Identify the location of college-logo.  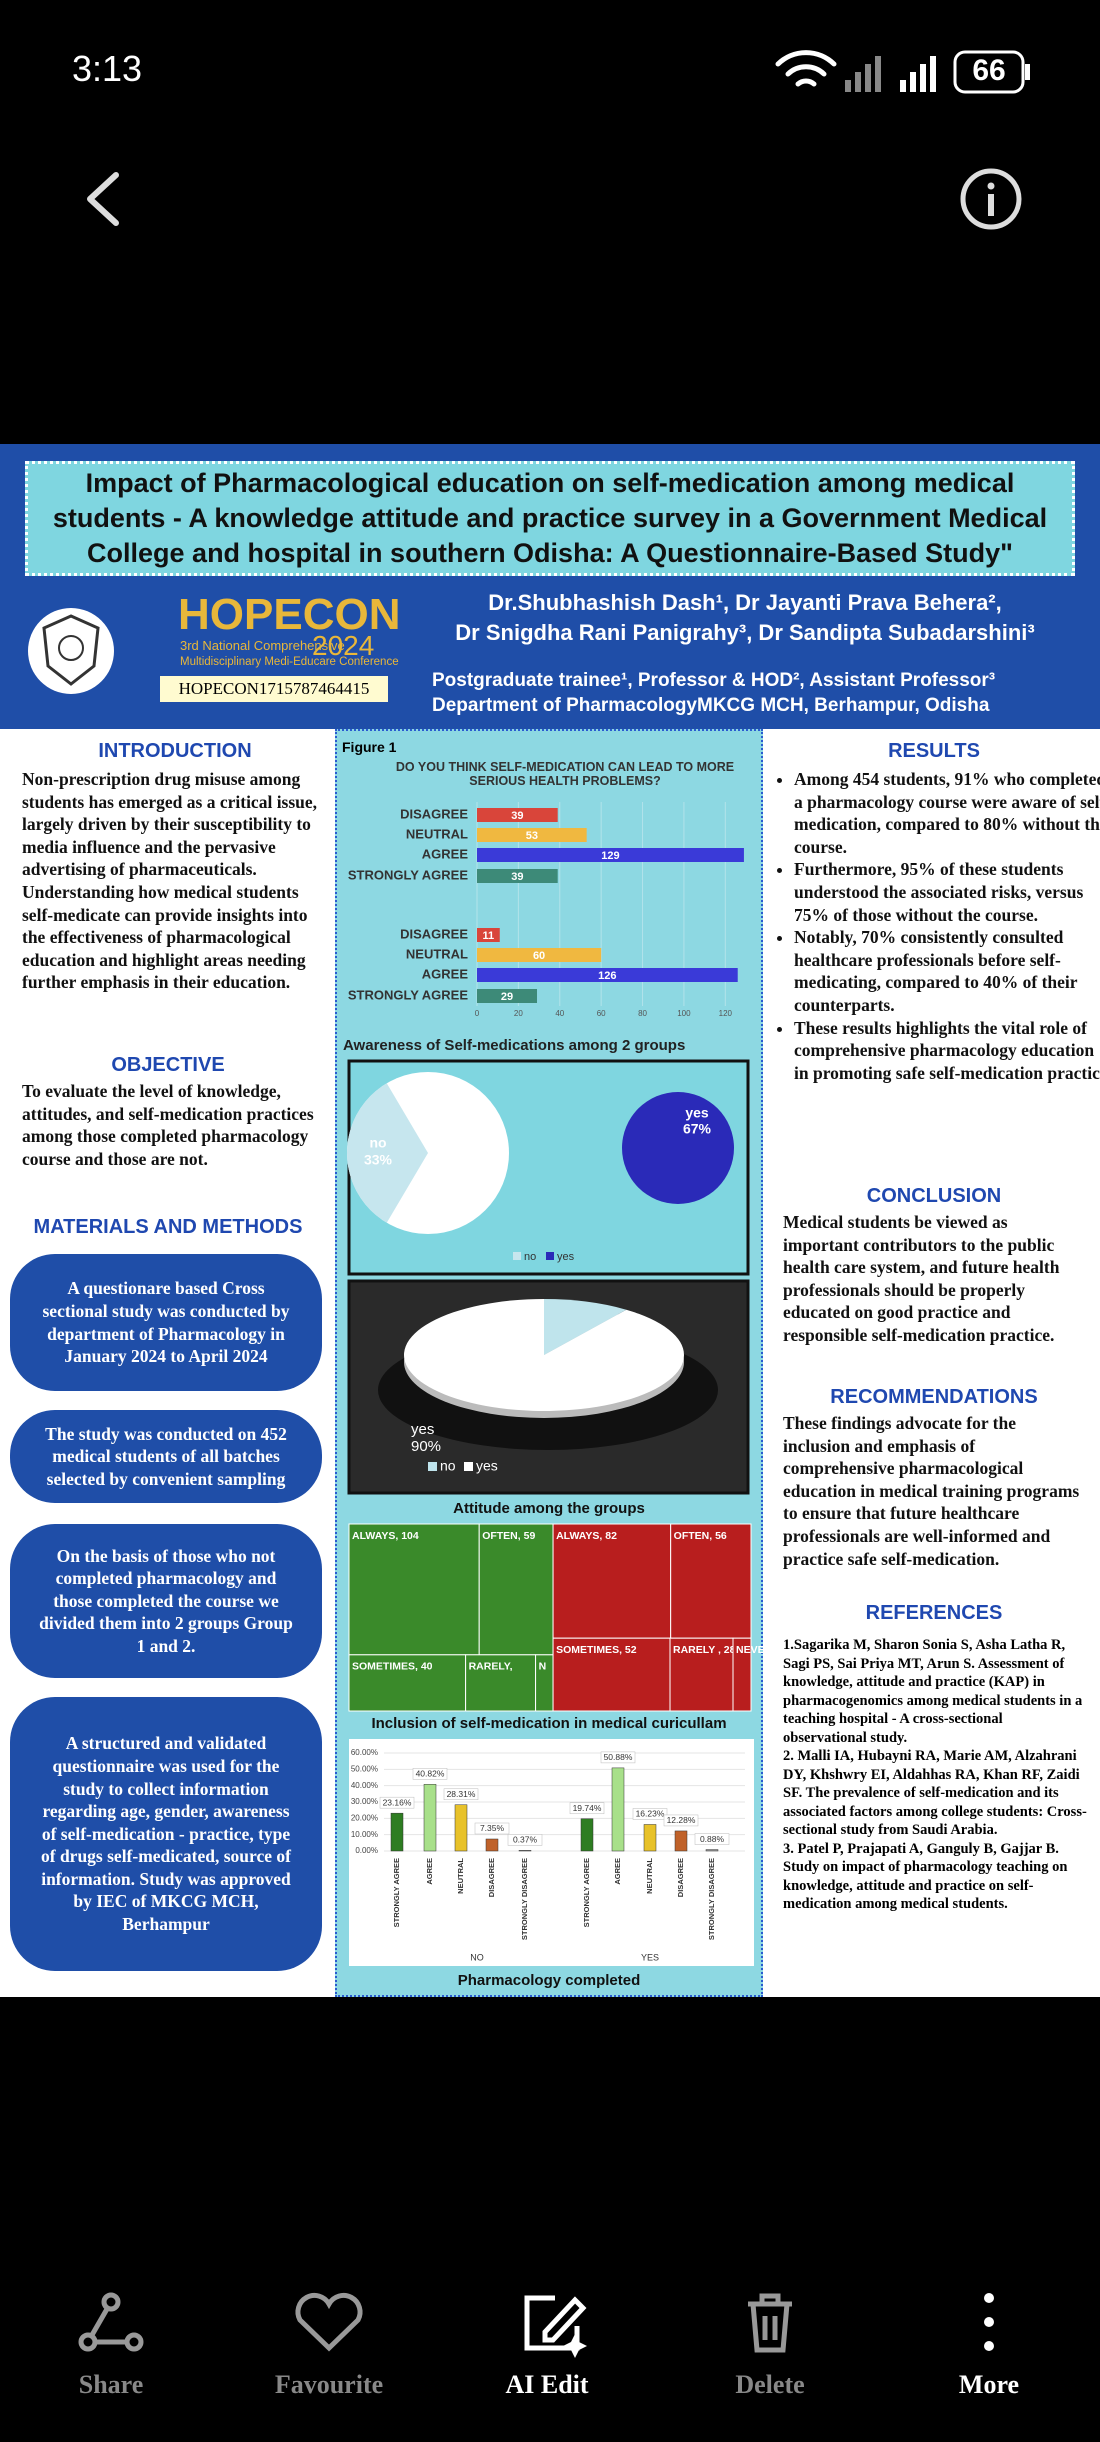
(71, 651).